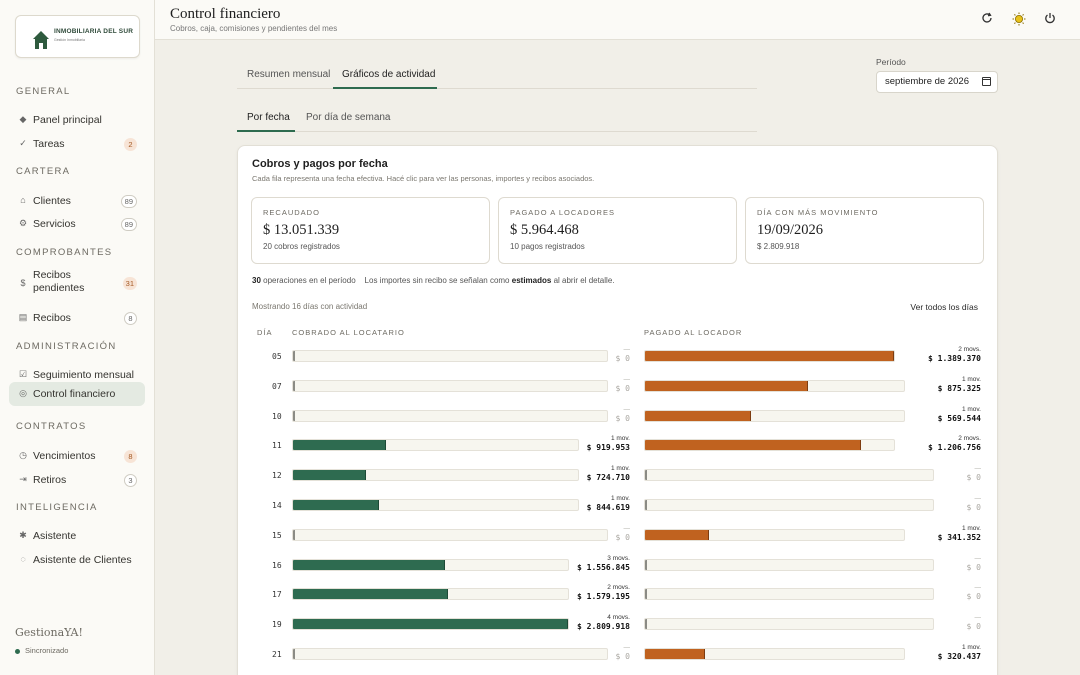  What do you see at coordinates (128, 224) in the screenshot?
I see `count-badge: 89` at bounding box center [128, 224].